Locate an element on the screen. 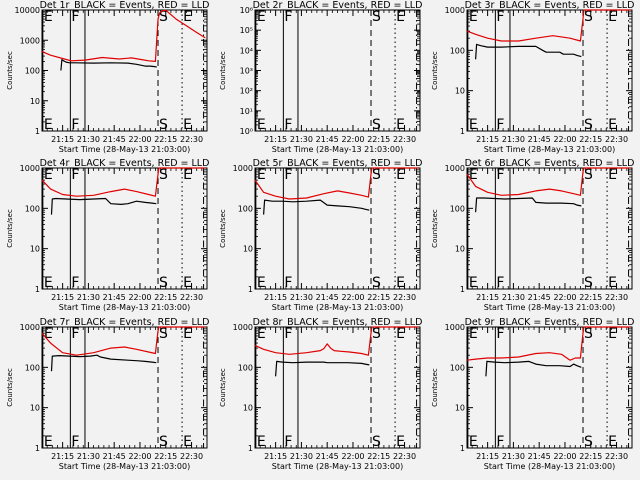  panel-title: Det 5r_BLACK = Events, RED = LLD is located at coordinates (338, 163).